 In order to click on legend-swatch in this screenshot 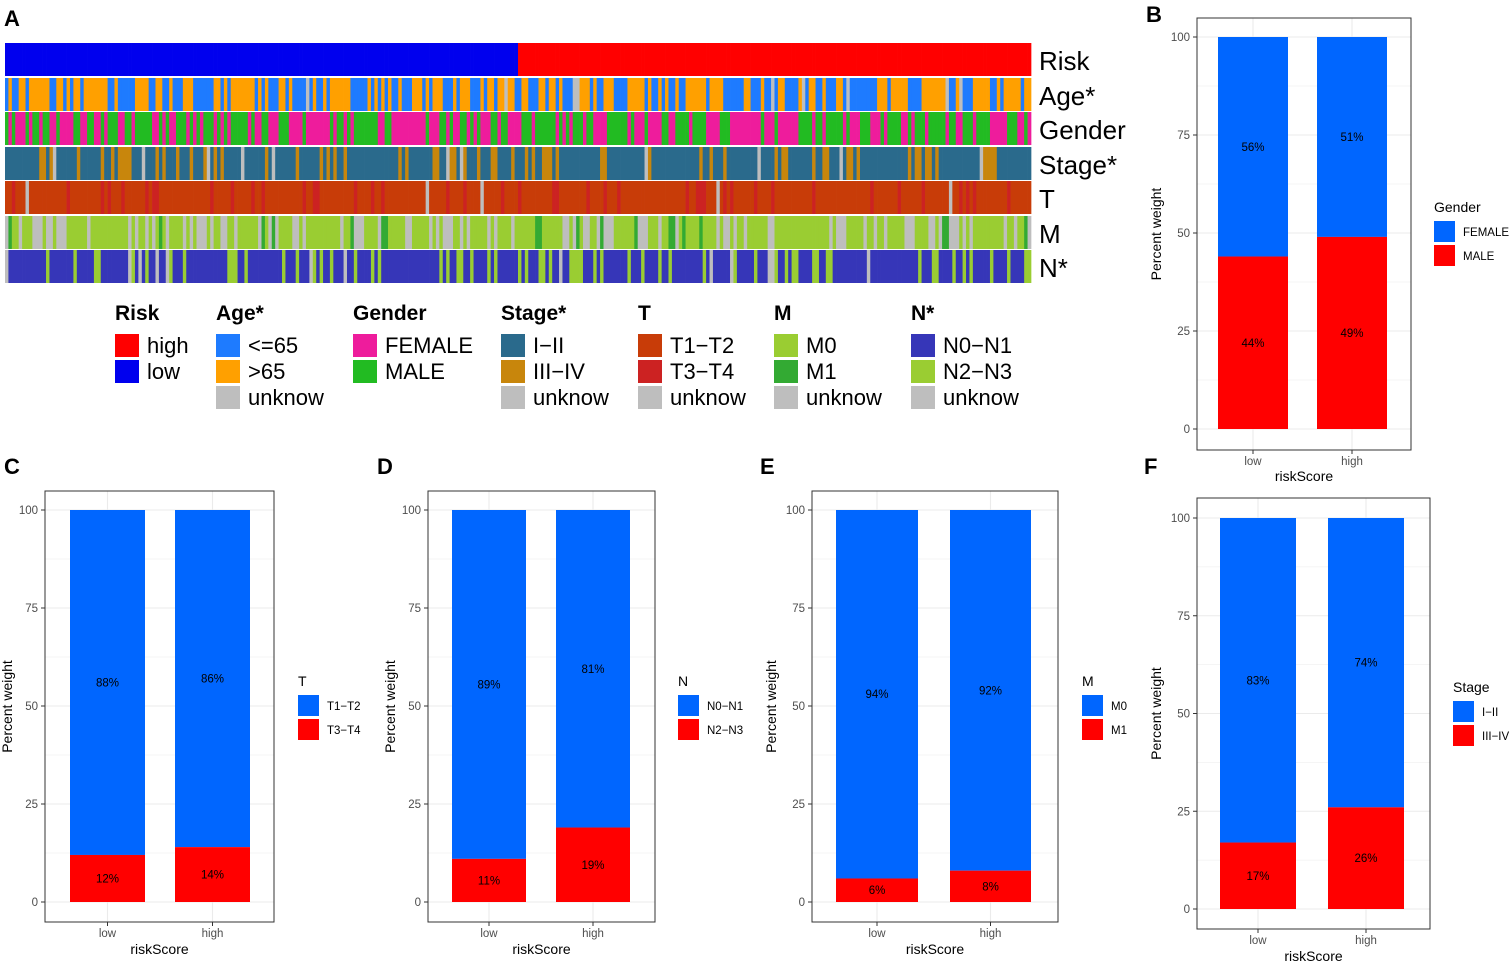, I will do `click(365, 371)`.